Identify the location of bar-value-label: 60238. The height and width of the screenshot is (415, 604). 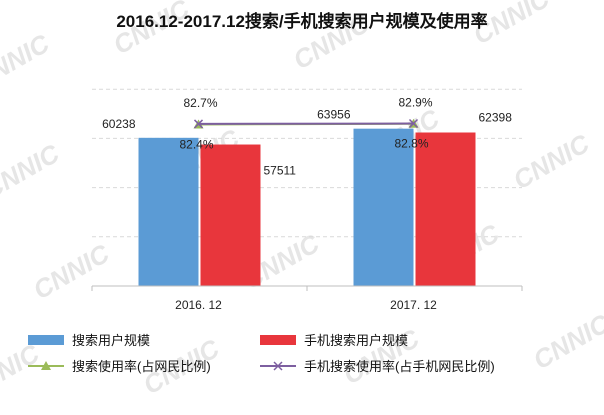
(119, 124).